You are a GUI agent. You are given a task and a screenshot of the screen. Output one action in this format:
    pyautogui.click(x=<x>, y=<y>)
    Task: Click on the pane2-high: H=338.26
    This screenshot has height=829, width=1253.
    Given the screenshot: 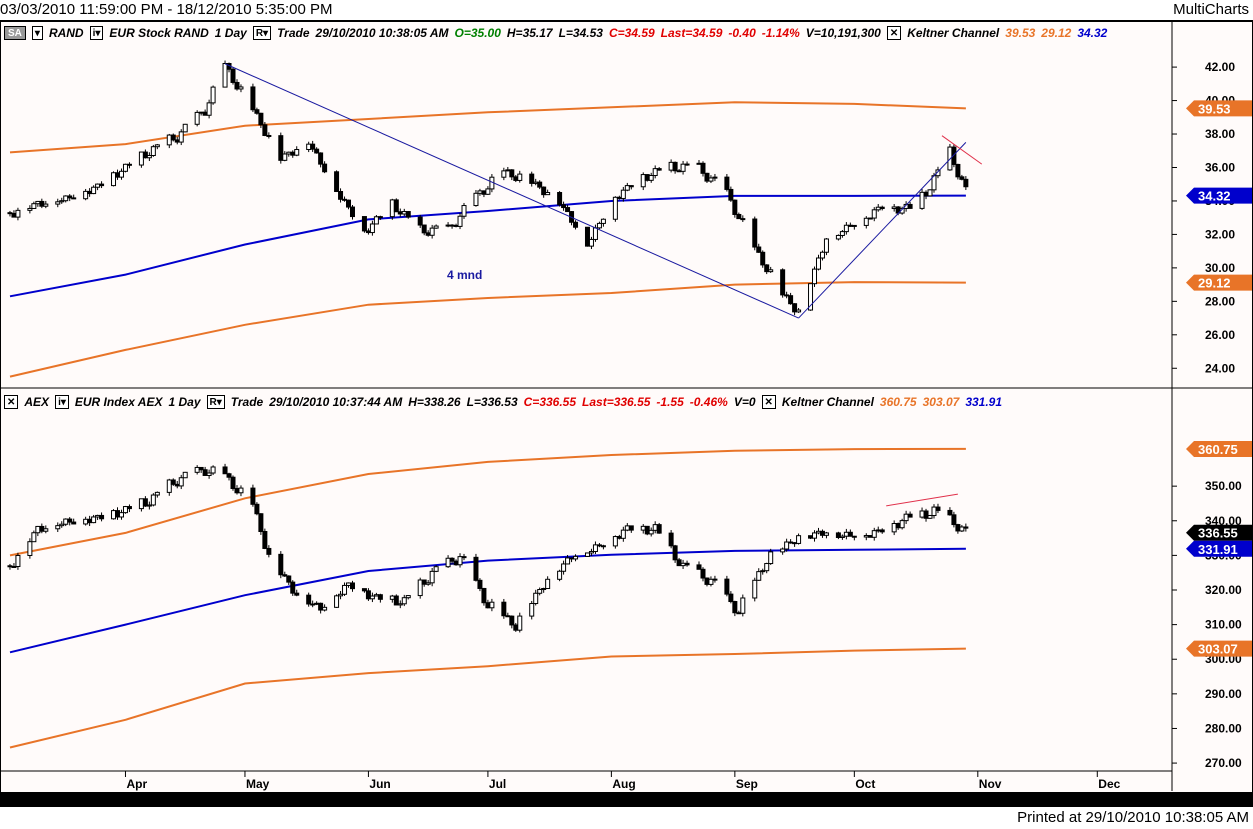 What is the action you would take?
    pyautogui.click(x=434, y=402)
    